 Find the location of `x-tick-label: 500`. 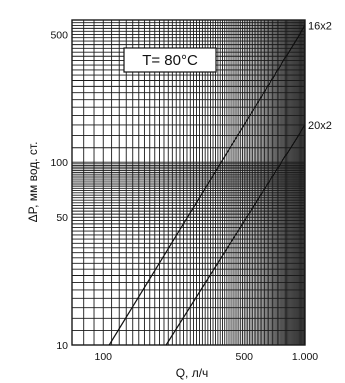

x-tick-label: 500 is located at coordinates (245, 357).